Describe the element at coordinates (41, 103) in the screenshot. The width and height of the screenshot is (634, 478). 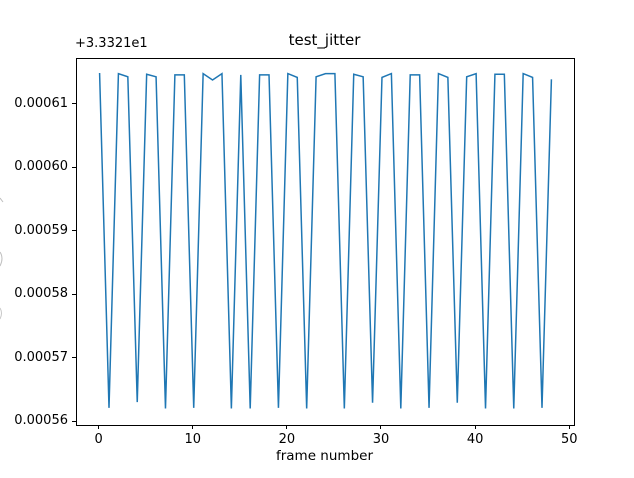
I see `y-tick-label: 0.00061` at that location.